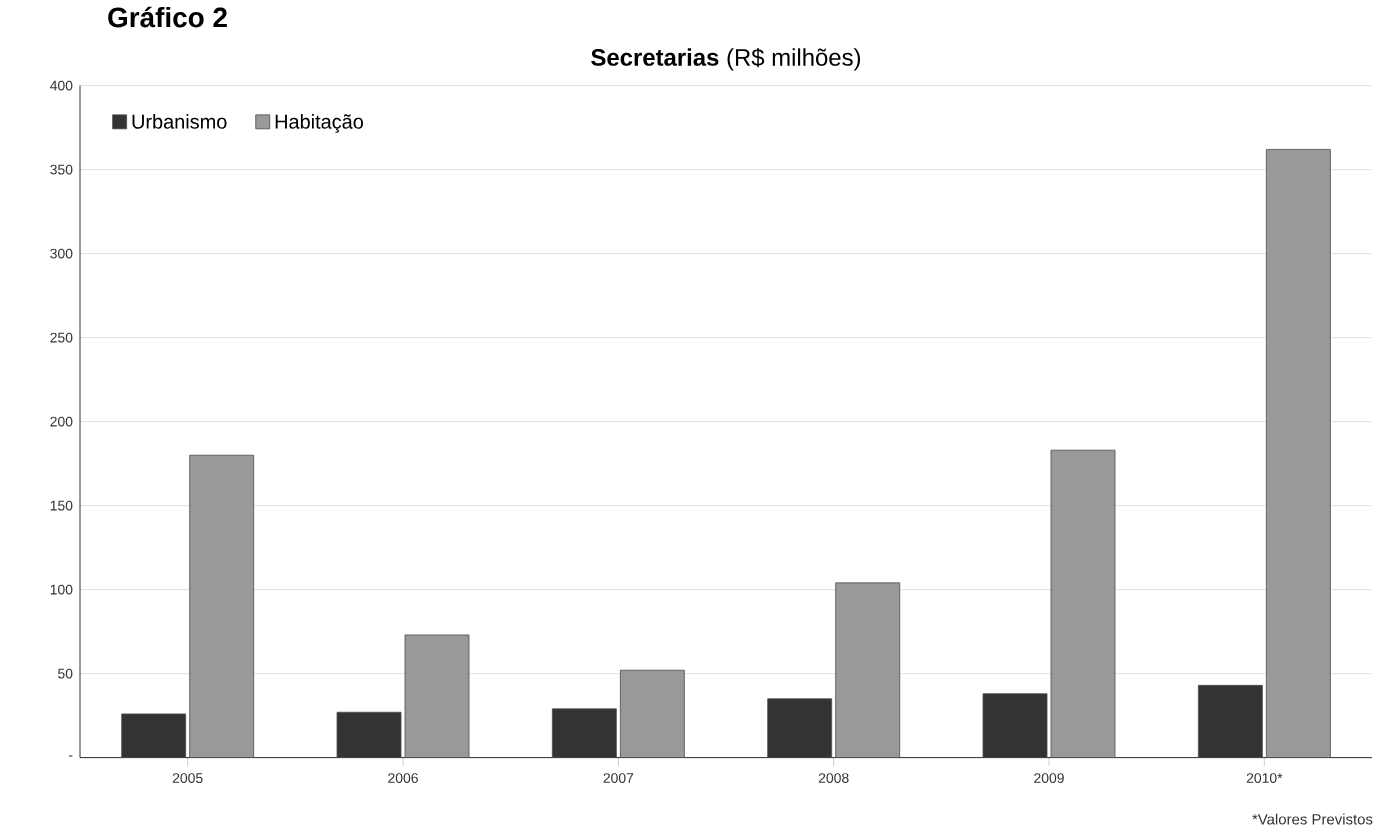 Image resolution: width=1382 pixels, height=834 pixels. What do you see at coordinates (179, 121) in the screenshot?
I see `legend-label: Urbanismo` at bounding box center [179, 121].